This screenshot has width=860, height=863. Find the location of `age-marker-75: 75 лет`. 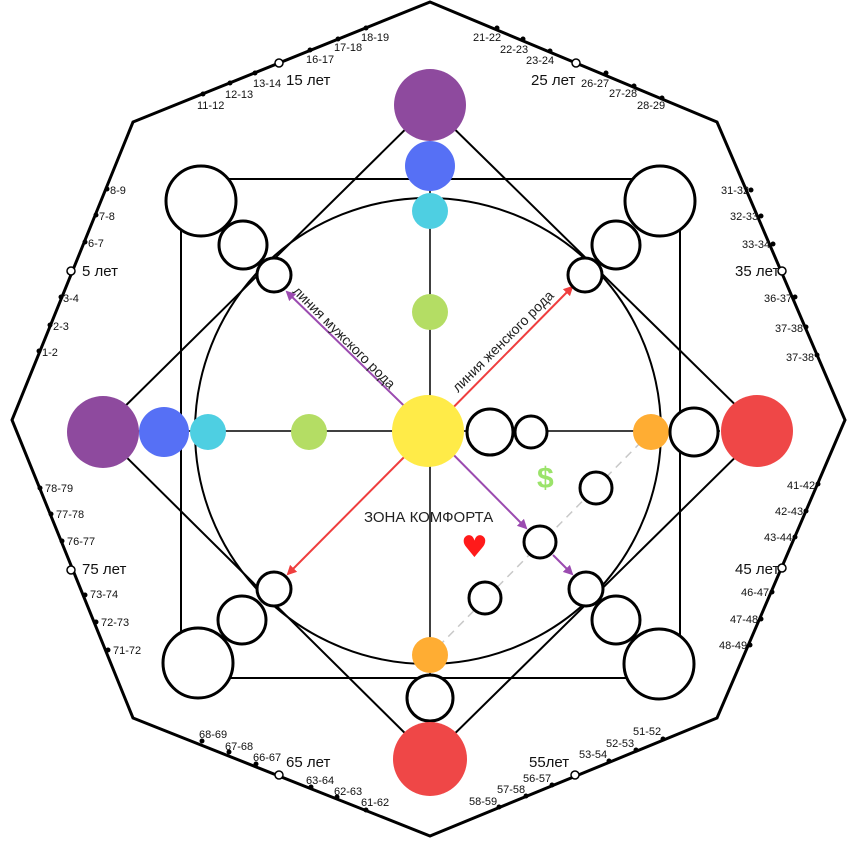

age-marker-75: 75 лет is located at coordinates (96, 569).